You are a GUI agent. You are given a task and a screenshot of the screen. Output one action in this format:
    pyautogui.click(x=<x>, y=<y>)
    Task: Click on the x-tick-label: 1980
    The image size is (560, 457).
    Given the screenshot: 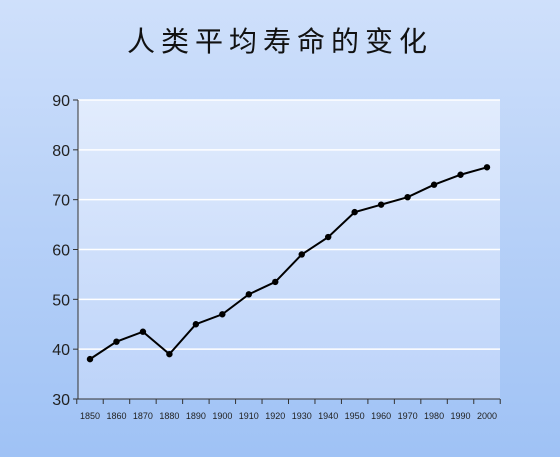 What is the action you would take?
    pyautogui.click(x=434, y=416)
    